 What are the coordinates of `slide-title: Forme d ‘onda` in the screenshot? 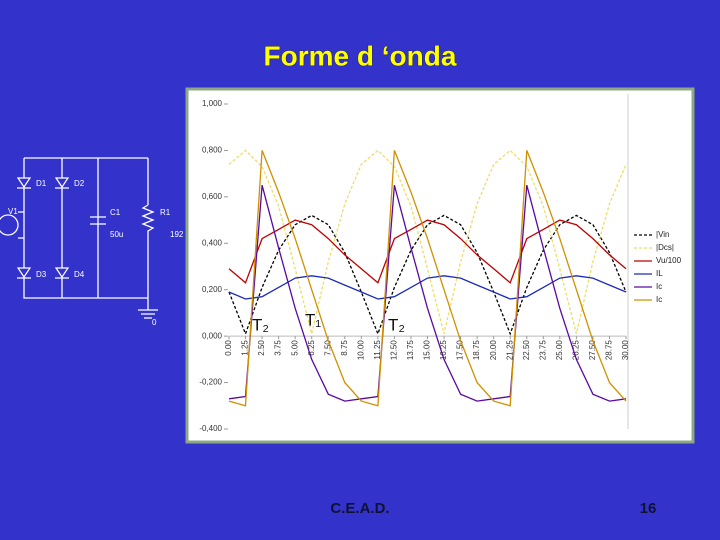 It's located at (360, 55).